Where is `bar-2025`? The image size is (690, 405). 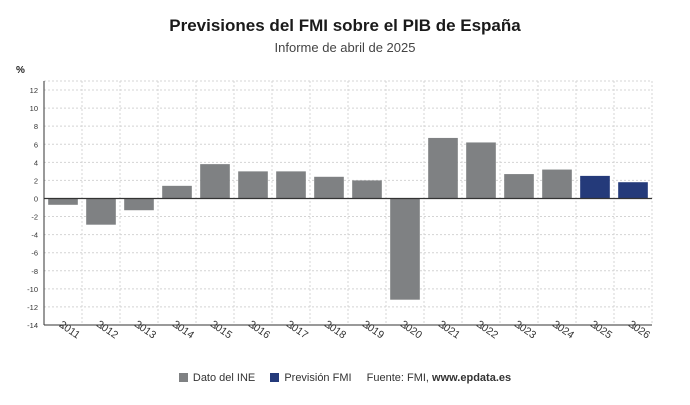 bar-2025 is located at coordinates (595, 187).